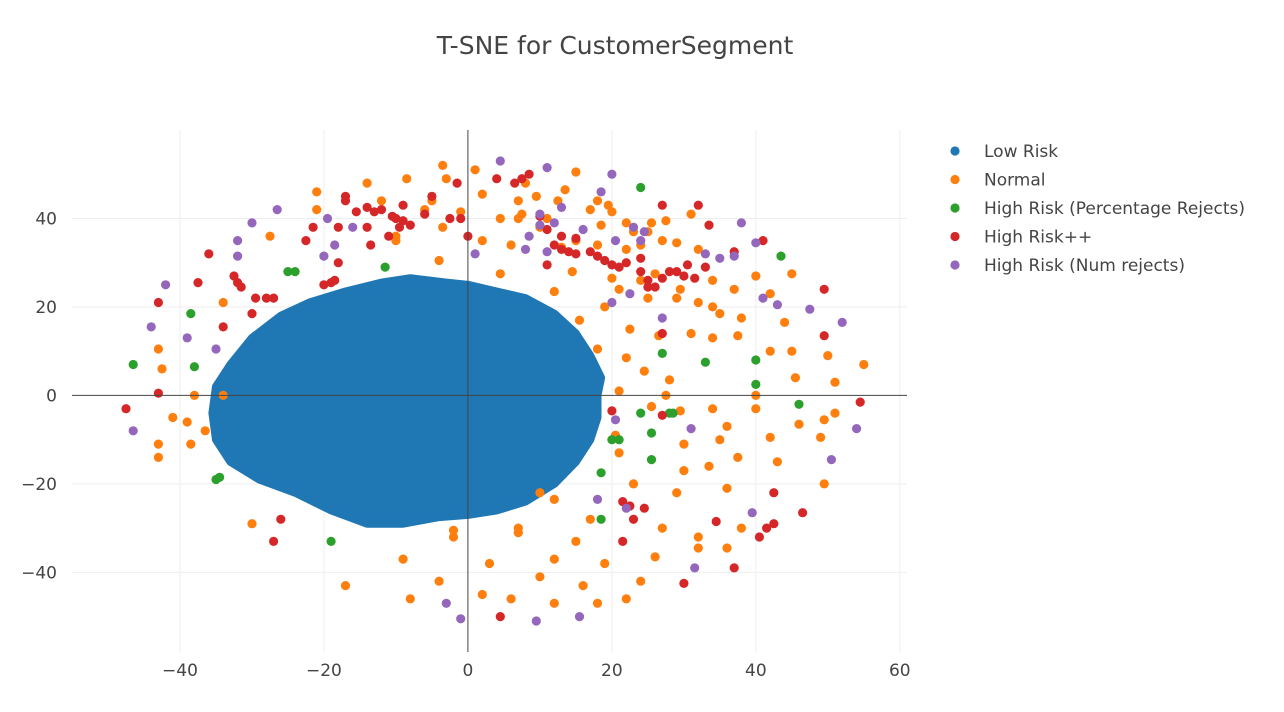 This screenshot has width=1284, height=712. I want to click on y-tick-label: 20, so click(46, 308).